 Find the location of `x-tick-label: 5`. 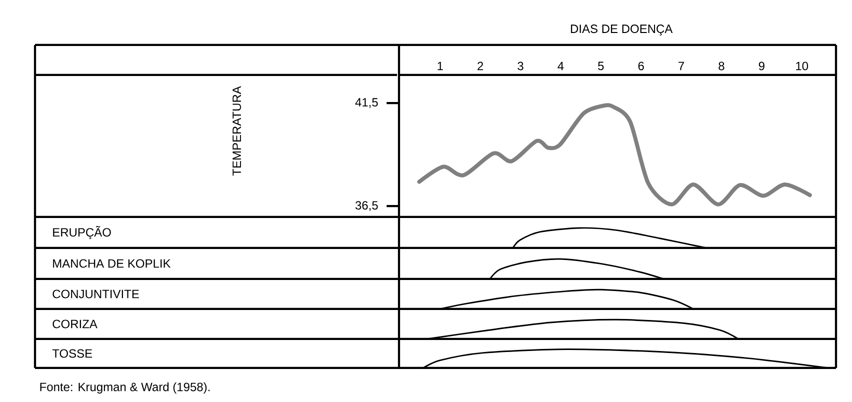

x-tick-label: 5 is located at coordinates (601, 66).